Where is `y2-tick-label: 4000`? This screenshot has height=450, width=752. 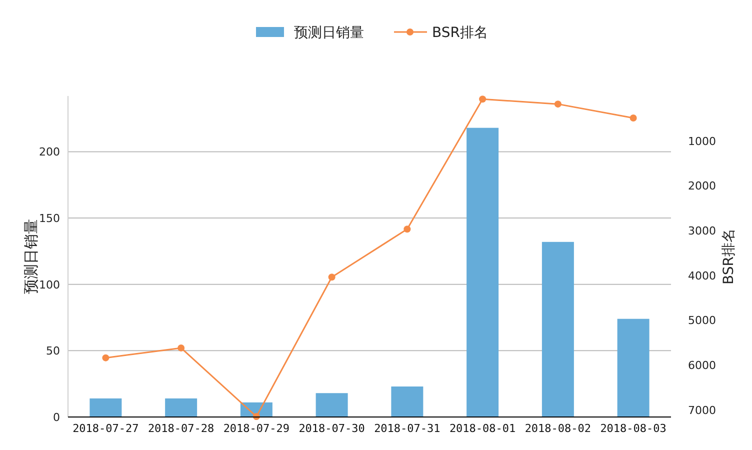
y2-tick-label: 4000 is located at coordinates (702, 275).